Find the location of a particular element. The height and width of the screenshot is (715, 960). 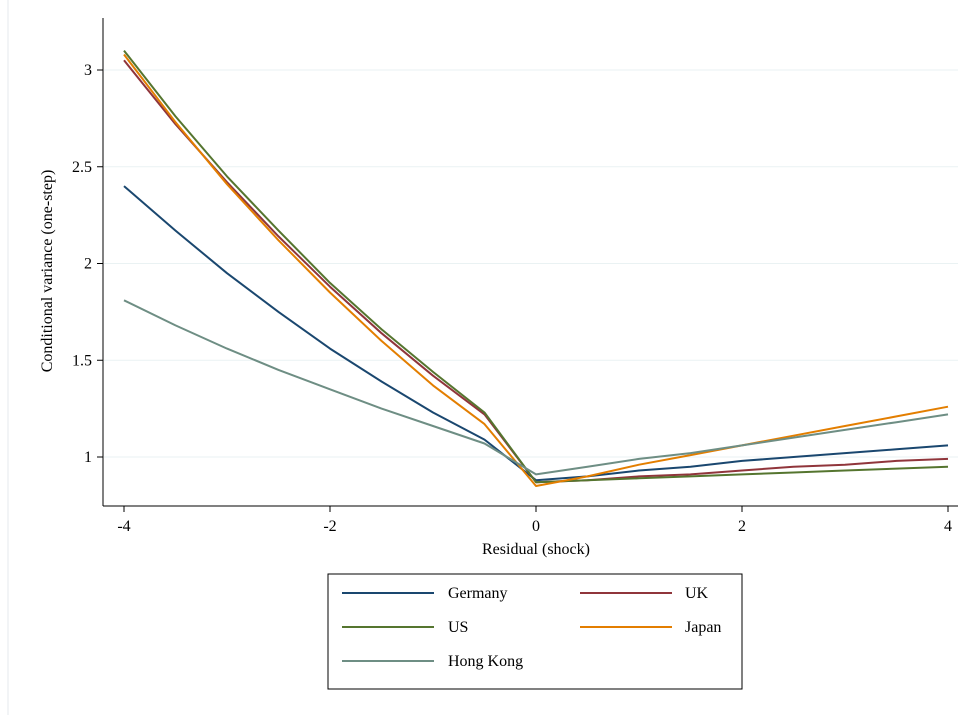

legend: Germany UK US Japan Hong Kong is located at coordinates (535, 631).